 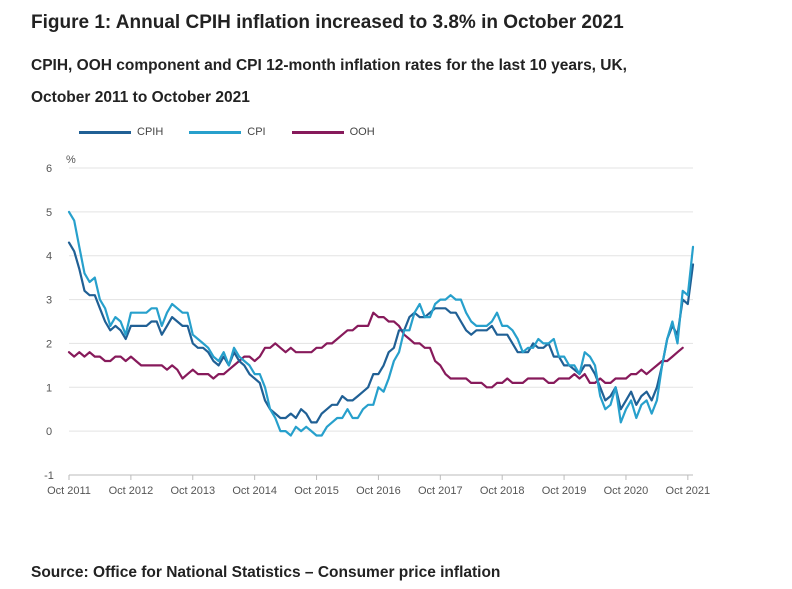 What do you see at coordinates (192, 491) in the screenshot?
I see `x-tick-label: Oct 2013` at bounding box center [192, 491].